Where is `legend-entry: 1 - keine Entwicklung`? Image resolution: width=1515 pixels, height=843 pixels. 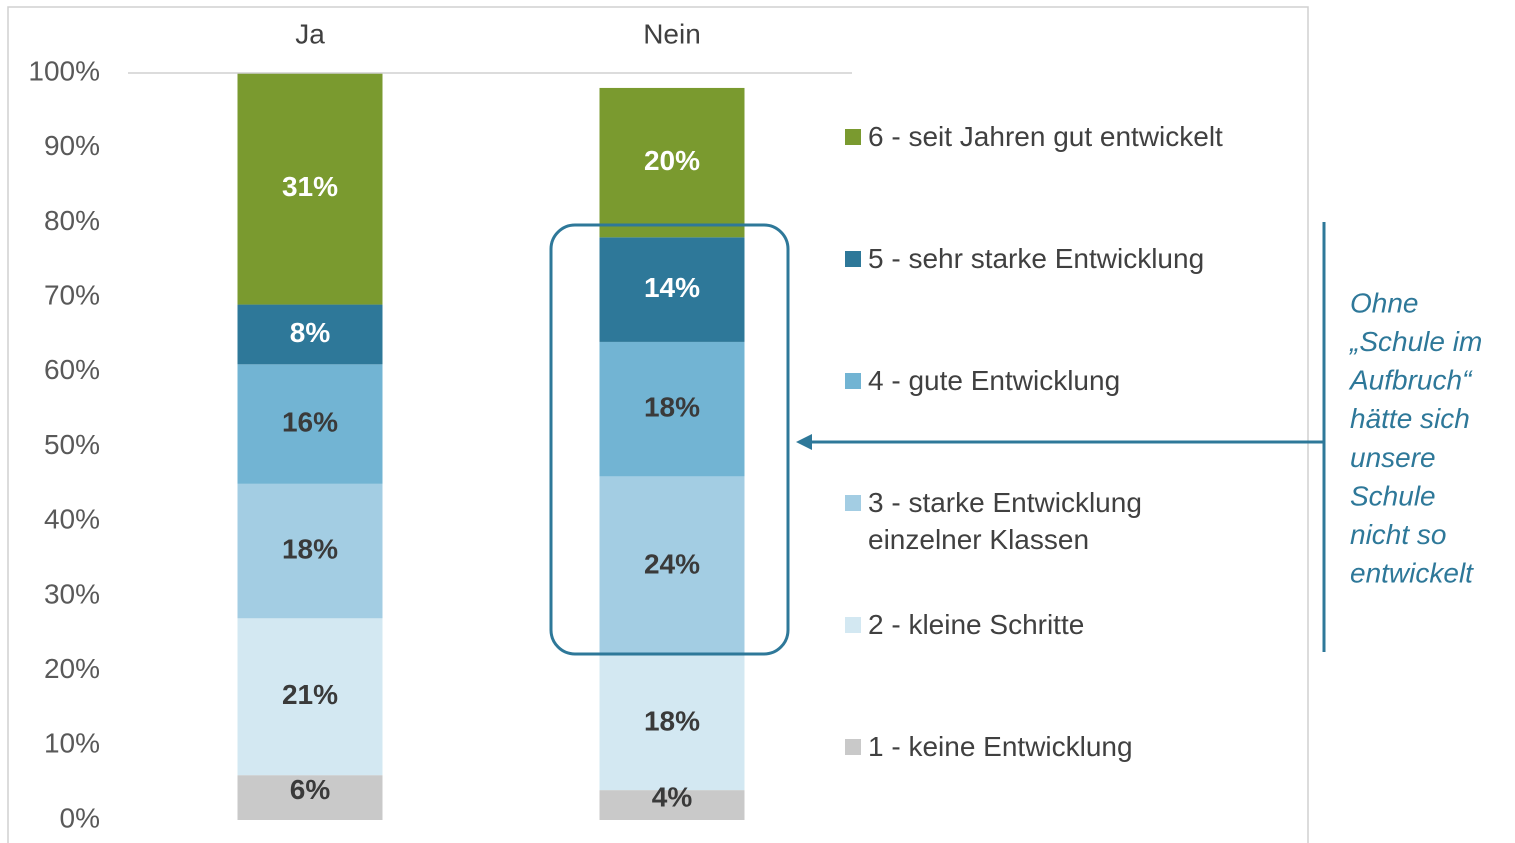 legend-entry: 1 - keine Entwicklung is located at coordinates (1055, 746).